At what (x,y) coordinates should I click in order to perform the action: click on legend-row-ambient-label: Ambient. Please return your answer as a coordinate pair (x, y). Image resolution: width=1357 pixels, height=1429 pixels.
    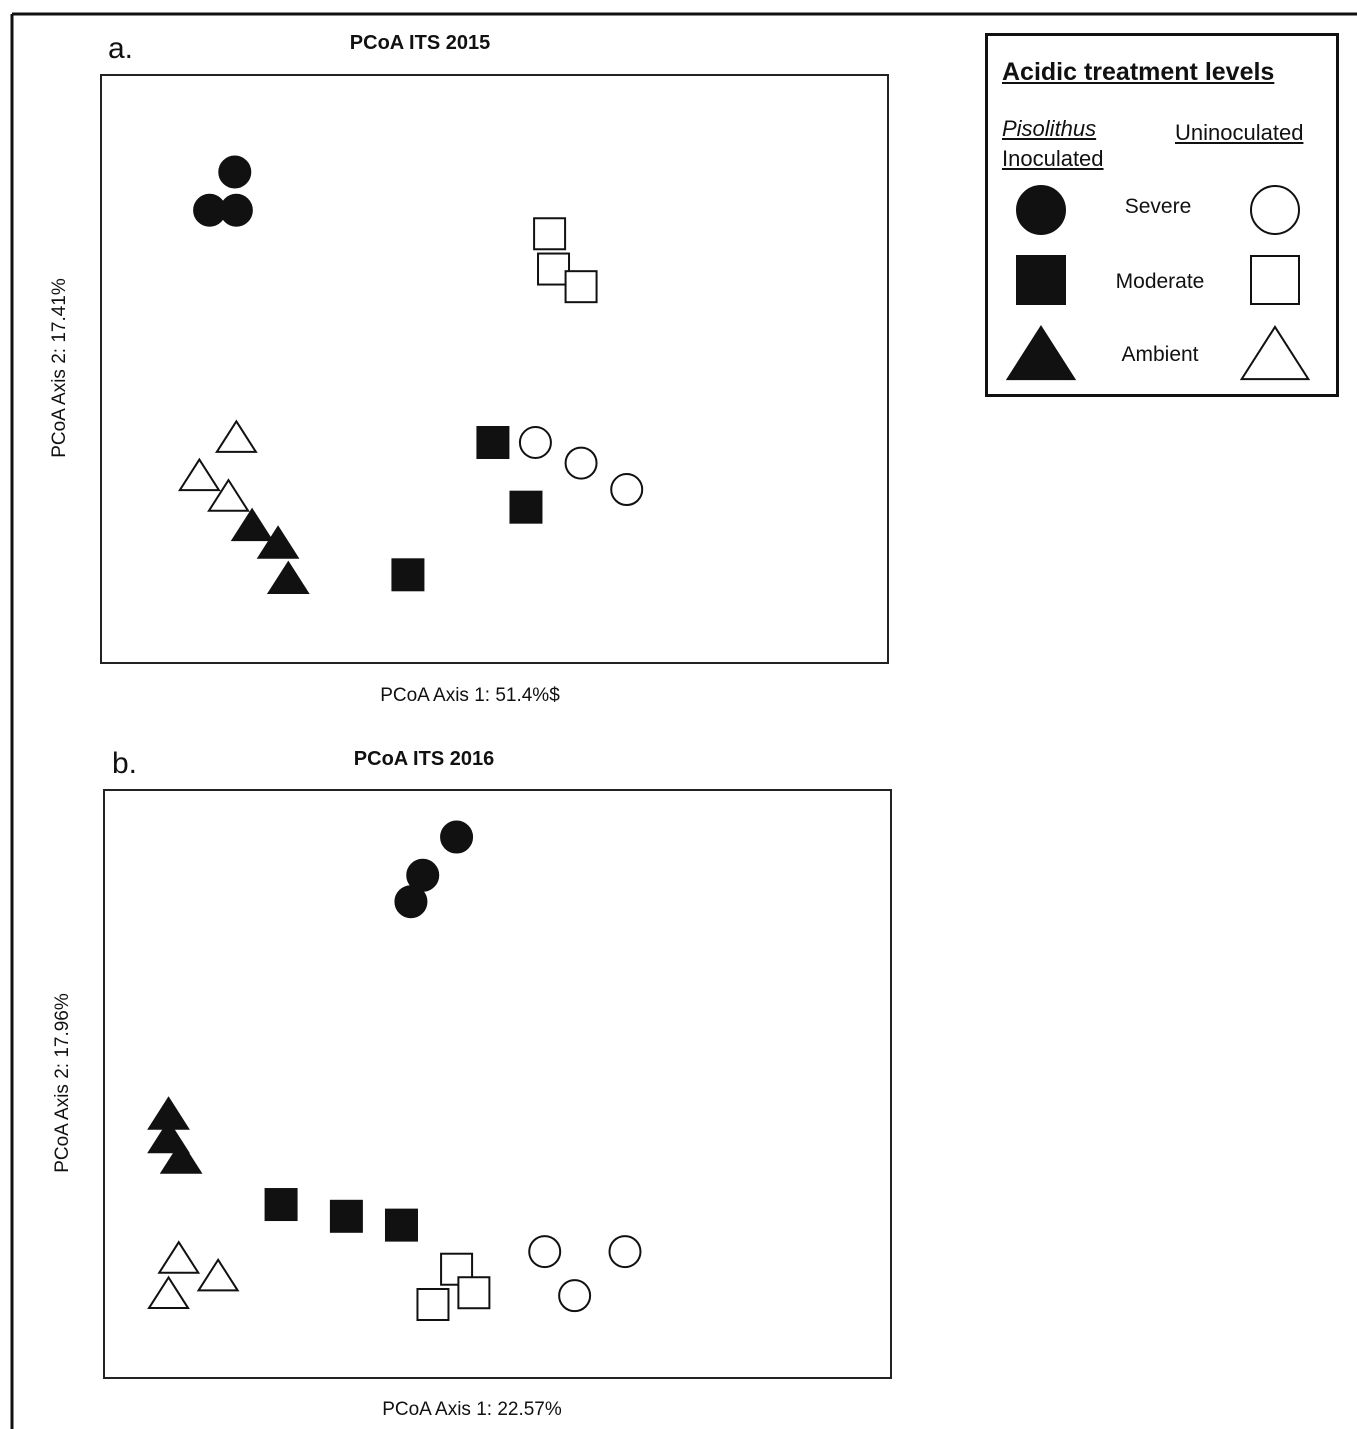
    Looking at the image, I should click on (1160, 354).